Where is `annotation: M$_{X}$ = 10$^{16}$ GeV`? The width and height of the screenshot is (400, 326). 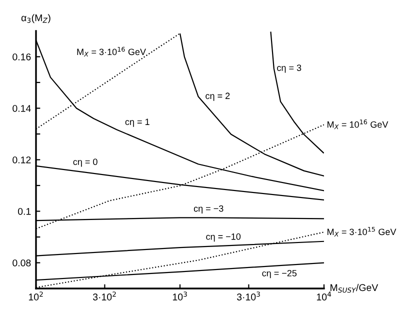
annotation: M$_{X}$ = 10$^{16}$ GeV is located at coordinates (358, 125).